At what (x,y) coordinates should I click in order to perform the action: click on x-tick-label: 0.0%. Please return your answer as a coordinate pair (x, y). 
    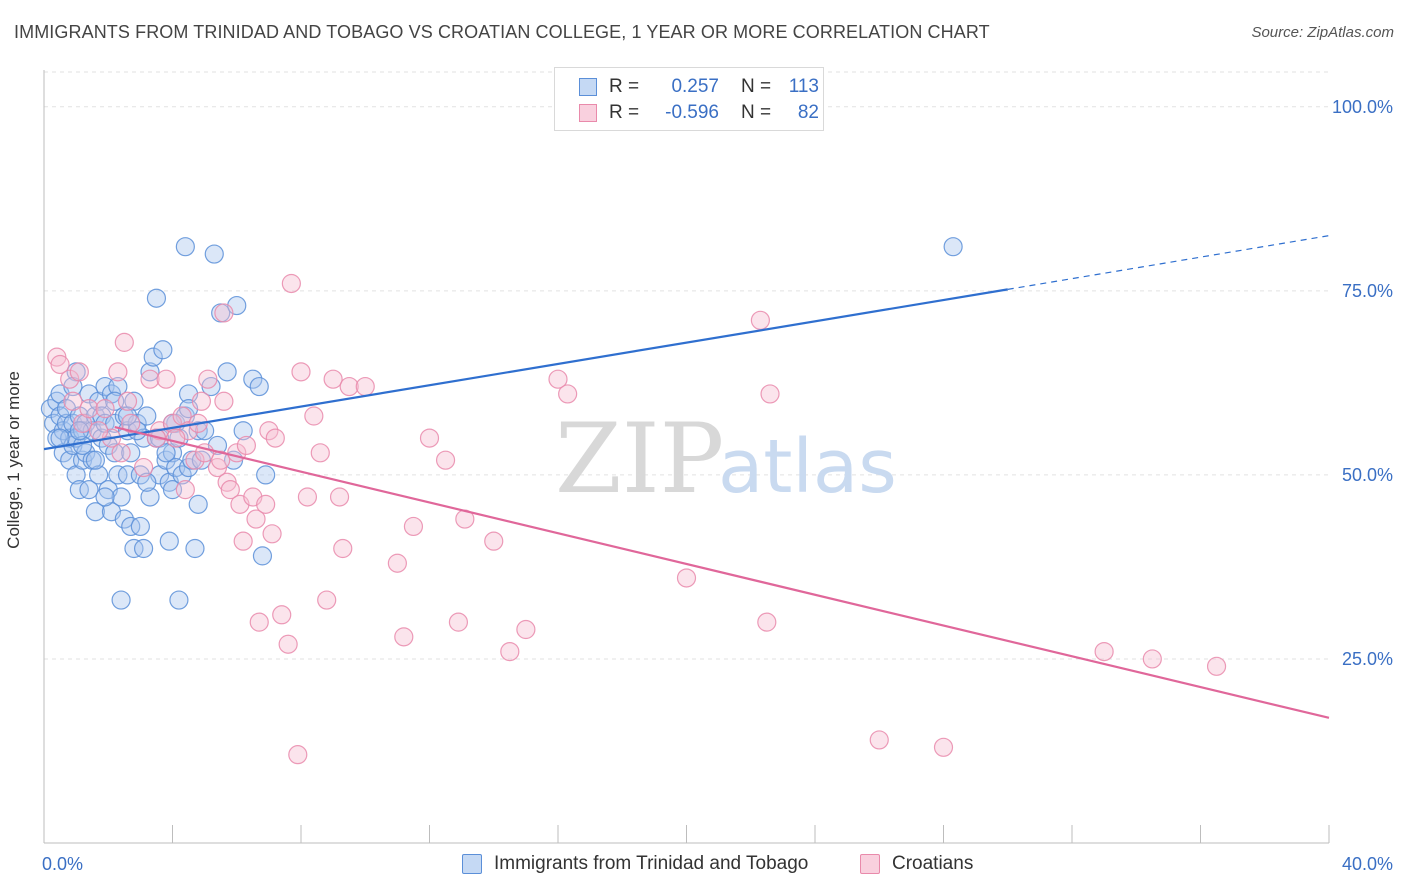
    Looking at the image, I should click on (62, 864).